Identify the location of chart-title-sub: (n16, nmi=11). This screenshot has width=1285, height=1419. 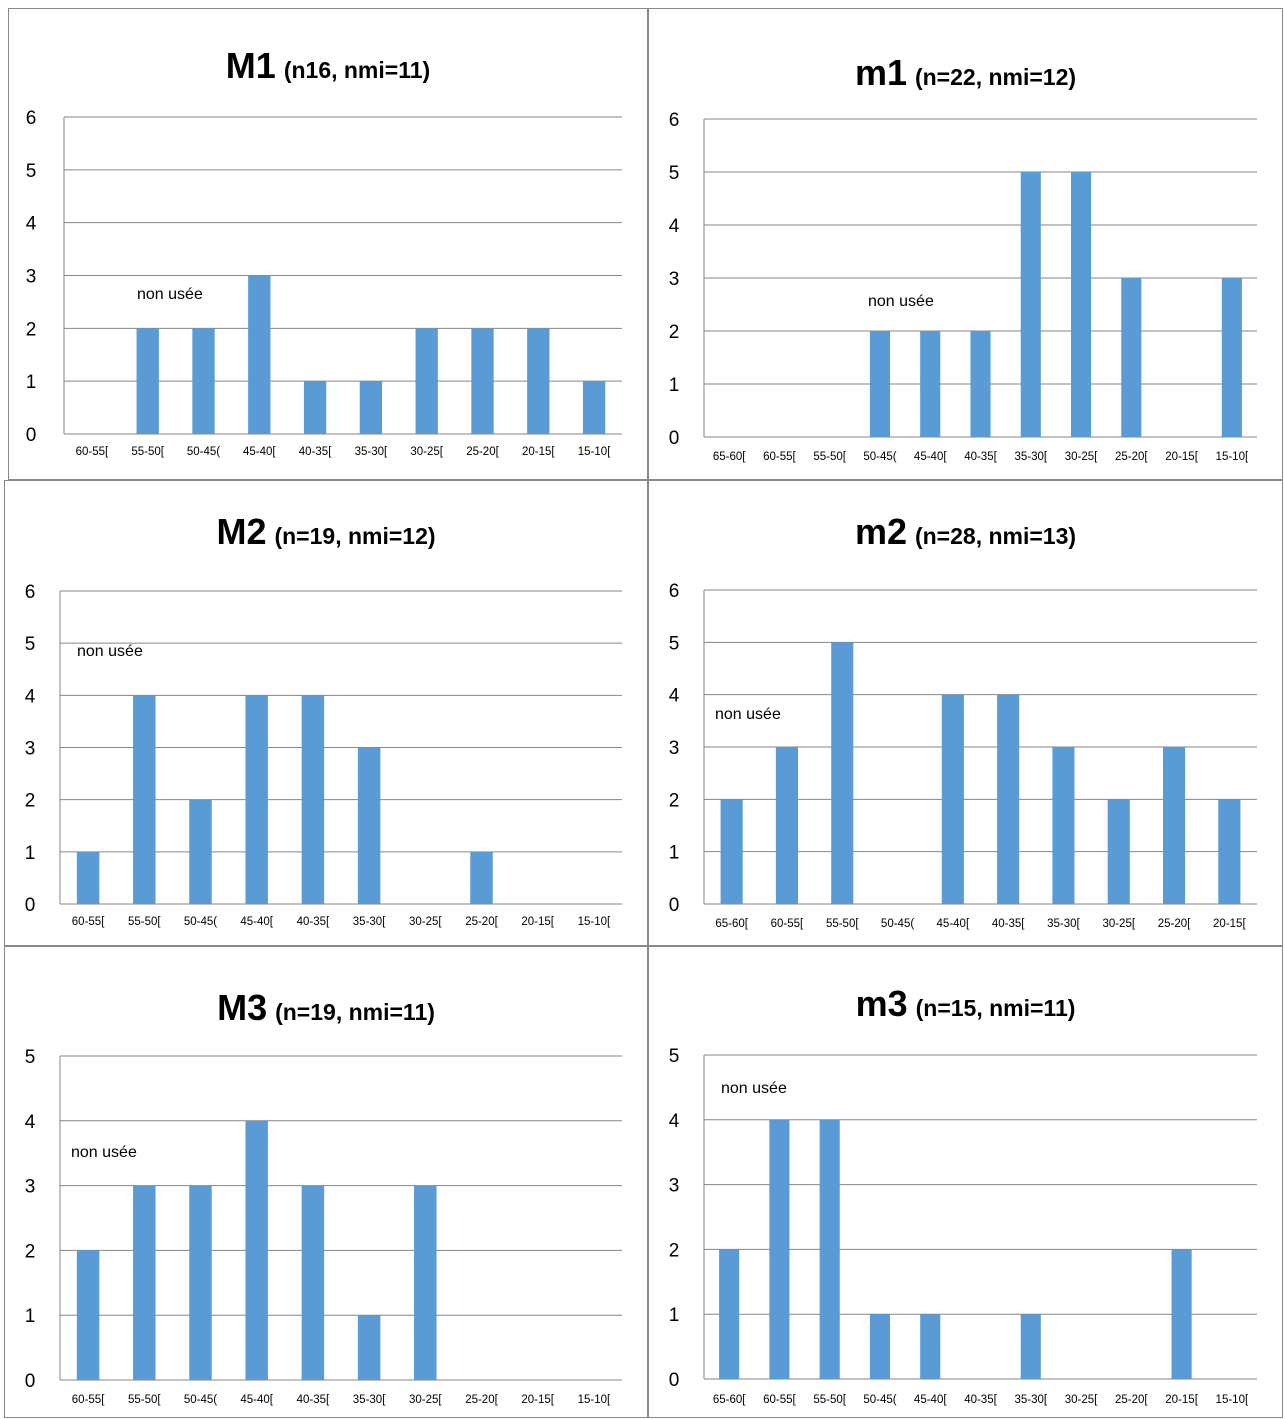
(357, 70).